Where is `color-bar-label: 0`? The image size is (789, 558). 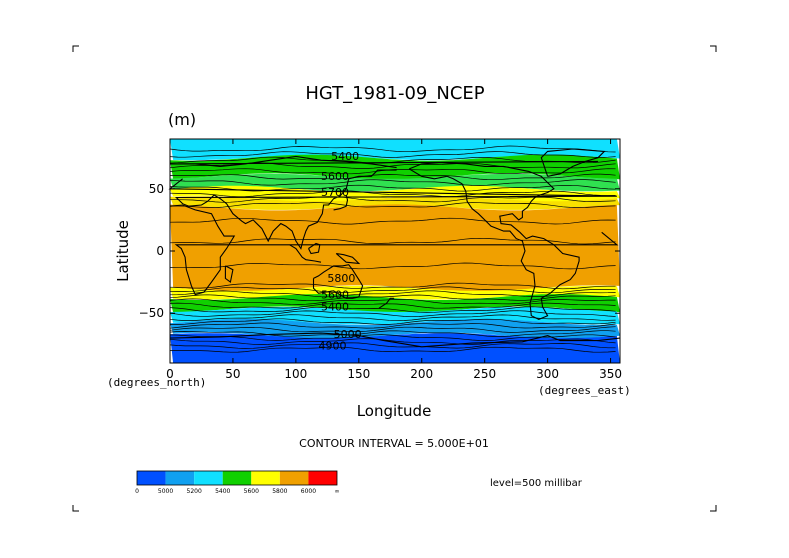 color-bar-label: 0 is located at coordinates (137, 491).